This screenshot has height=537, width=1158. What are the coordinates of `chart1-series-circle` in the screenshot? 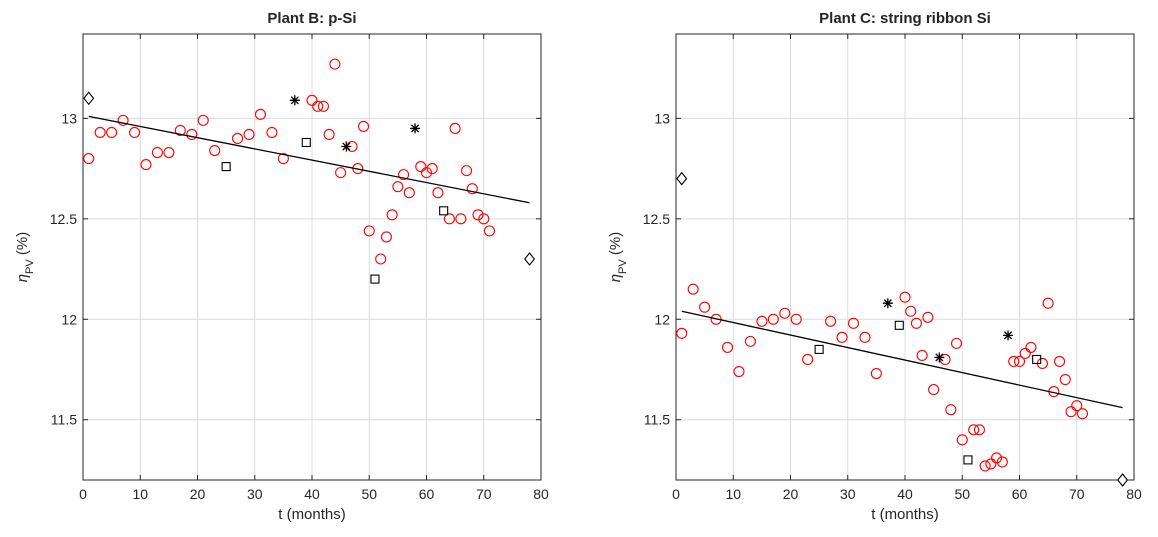 It's located at (289, 161).